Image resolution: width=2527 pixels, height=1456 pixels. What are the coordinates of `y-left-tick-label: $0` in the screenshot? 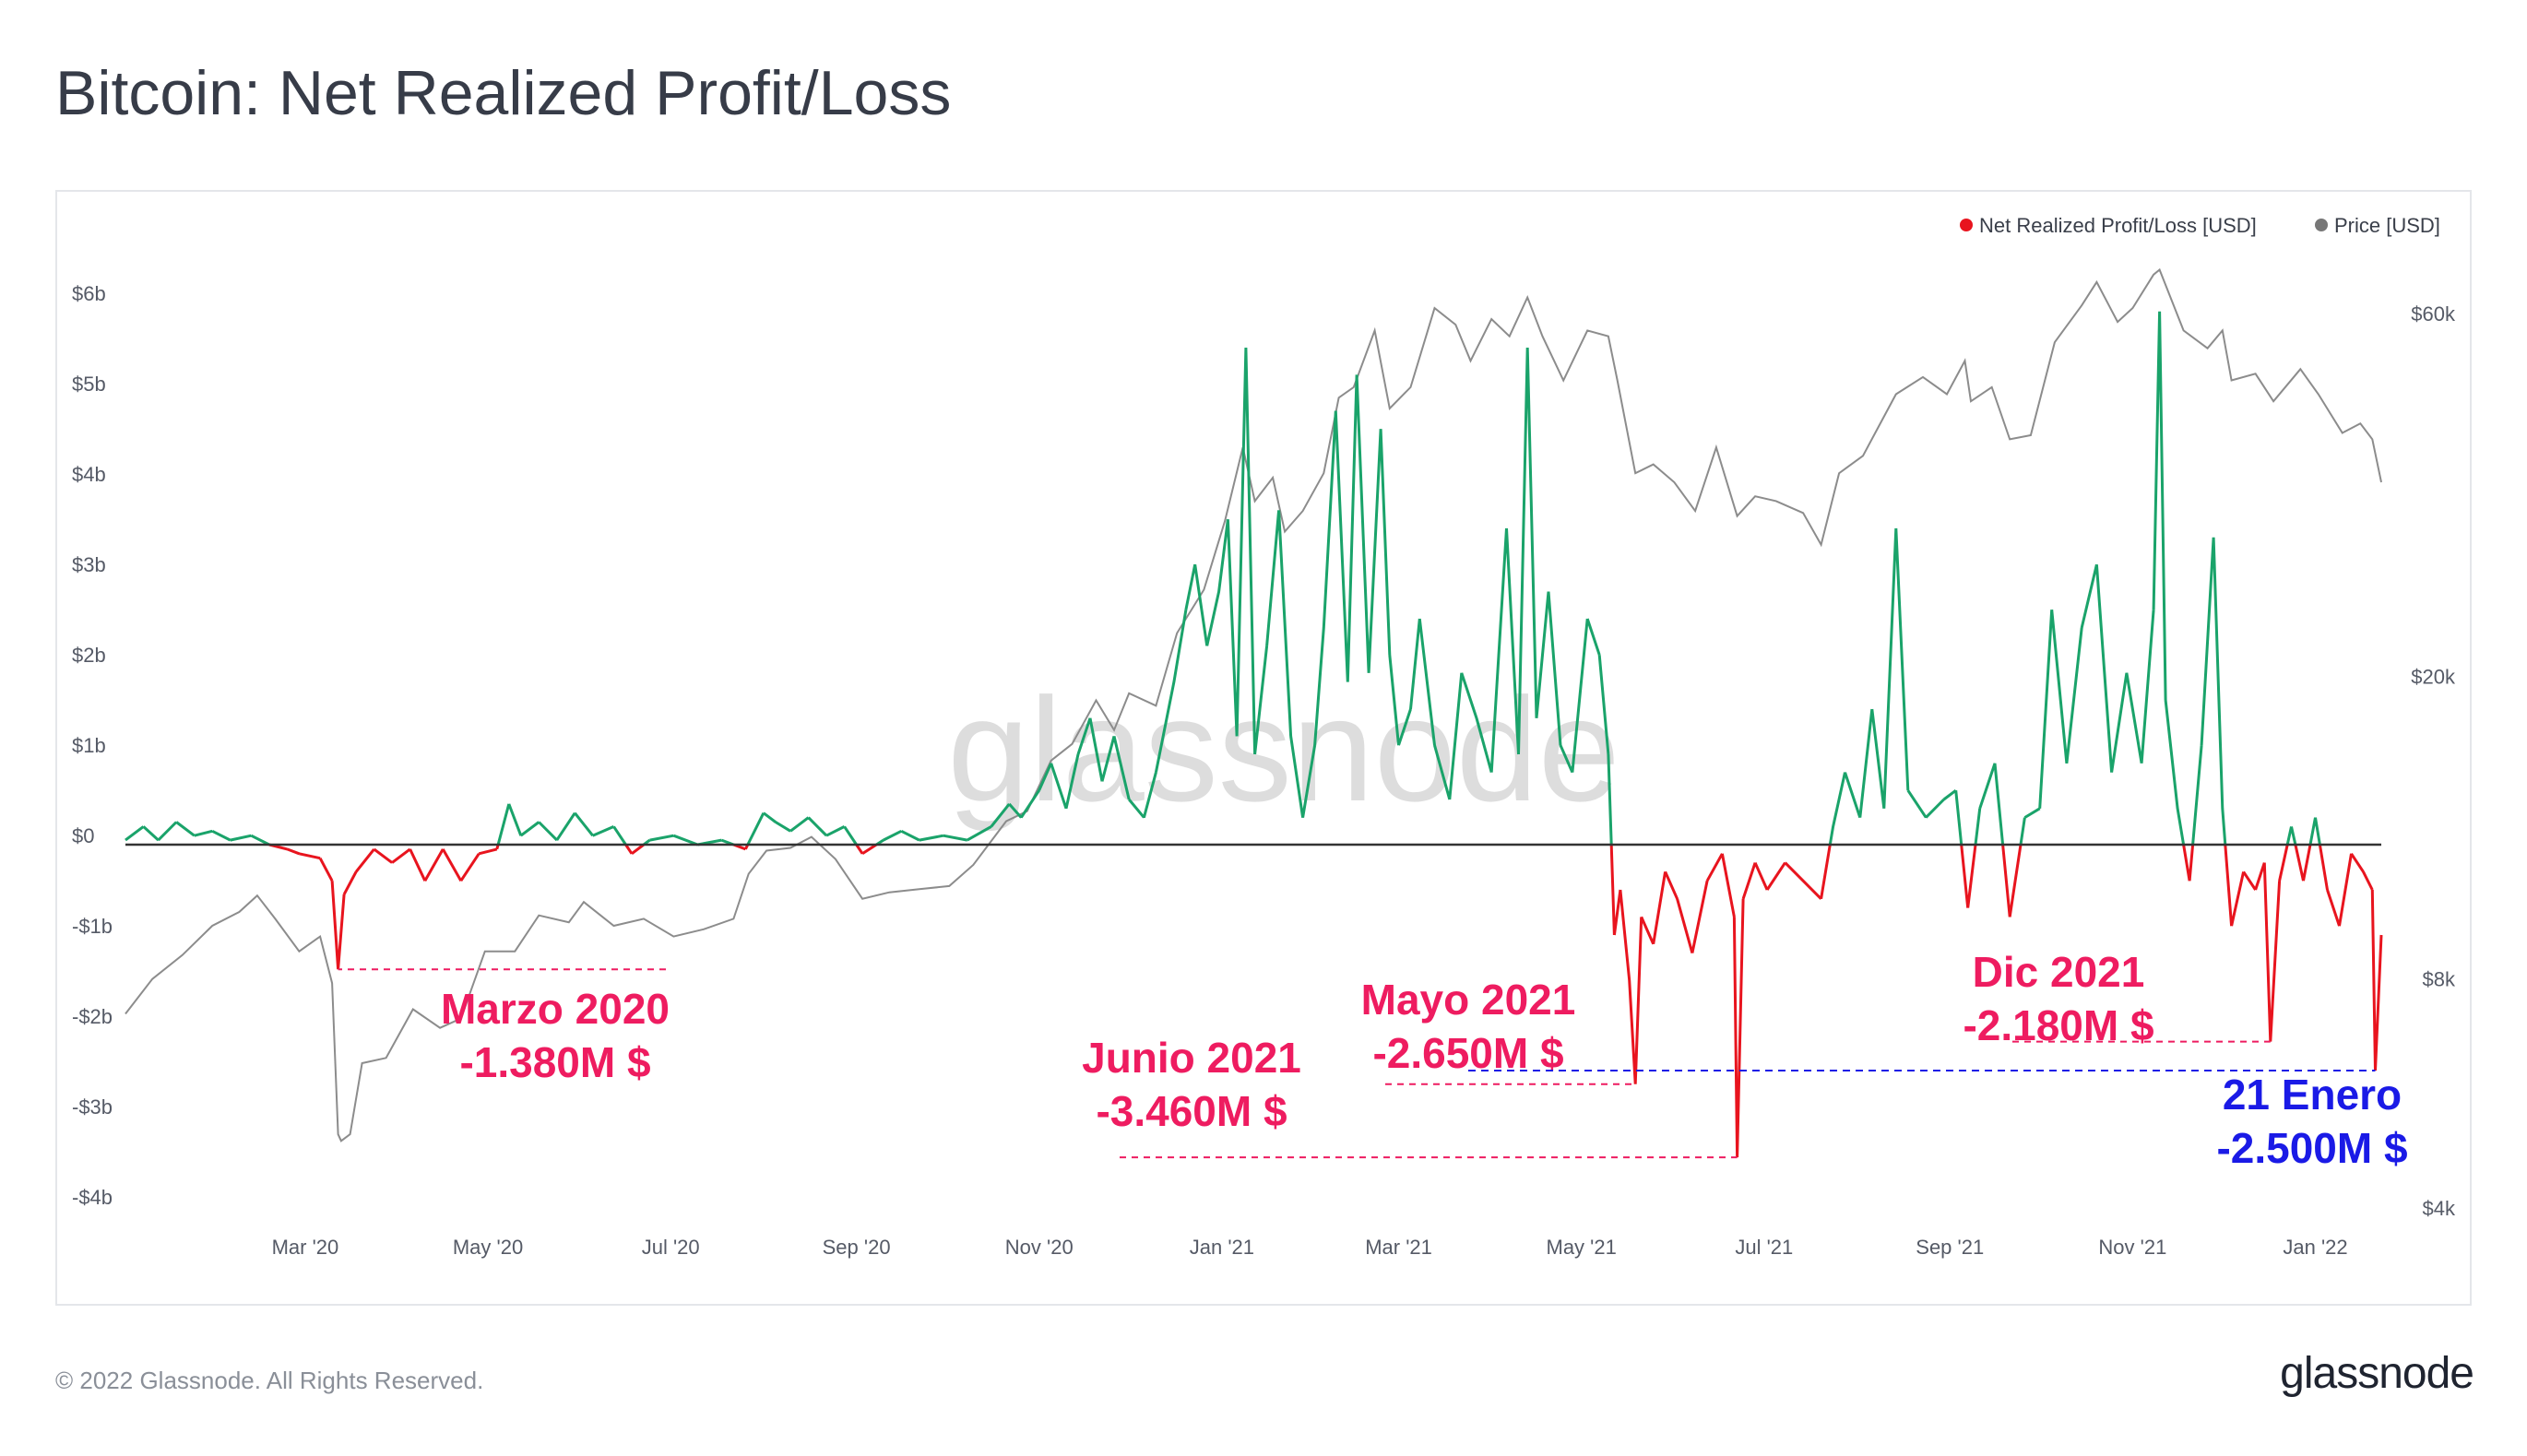 It's located at (83, 835).